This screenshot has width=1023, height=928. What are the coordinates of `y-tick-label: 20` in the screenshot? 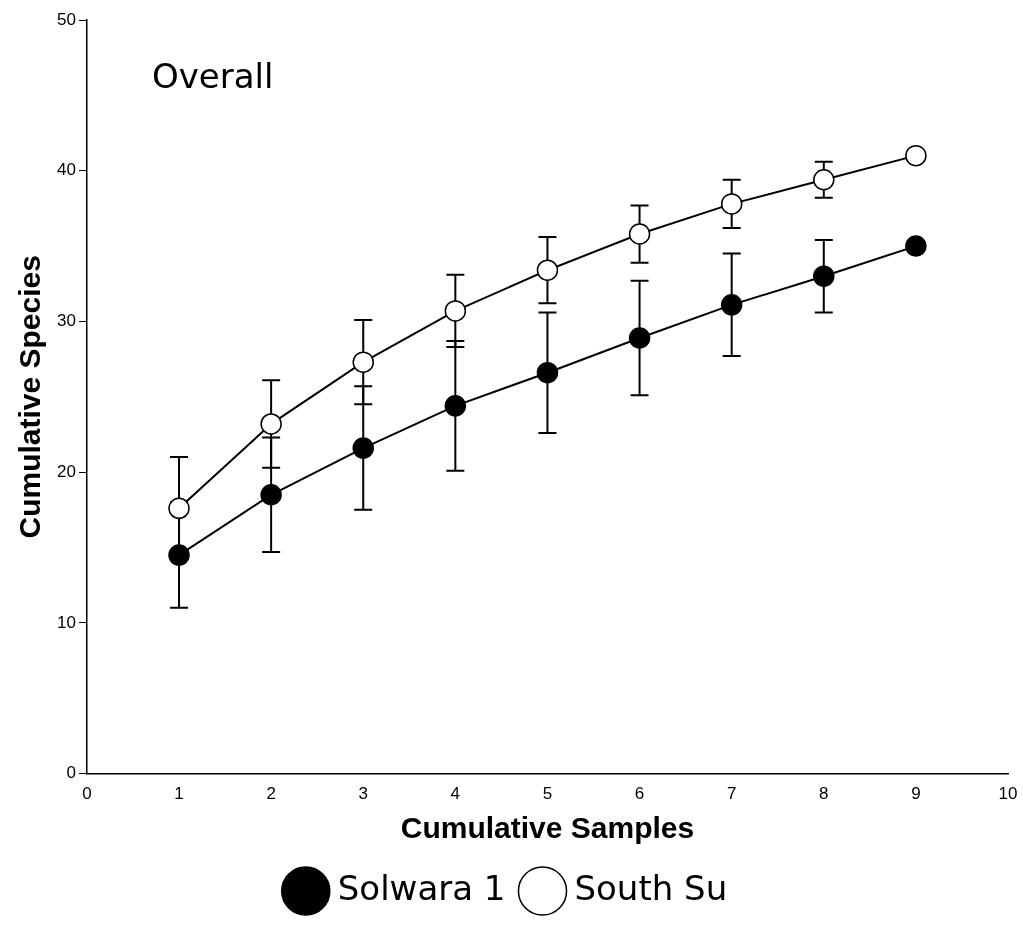 It's located at (66, 471).